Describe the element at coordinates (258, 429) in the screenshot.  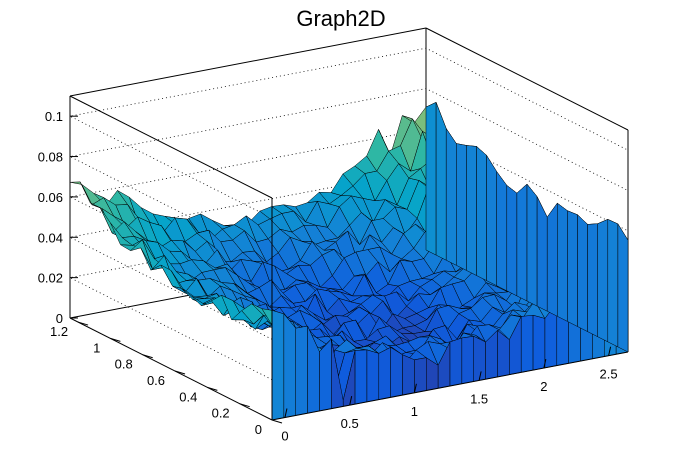
I see `y-tick-label: 0` at that location.